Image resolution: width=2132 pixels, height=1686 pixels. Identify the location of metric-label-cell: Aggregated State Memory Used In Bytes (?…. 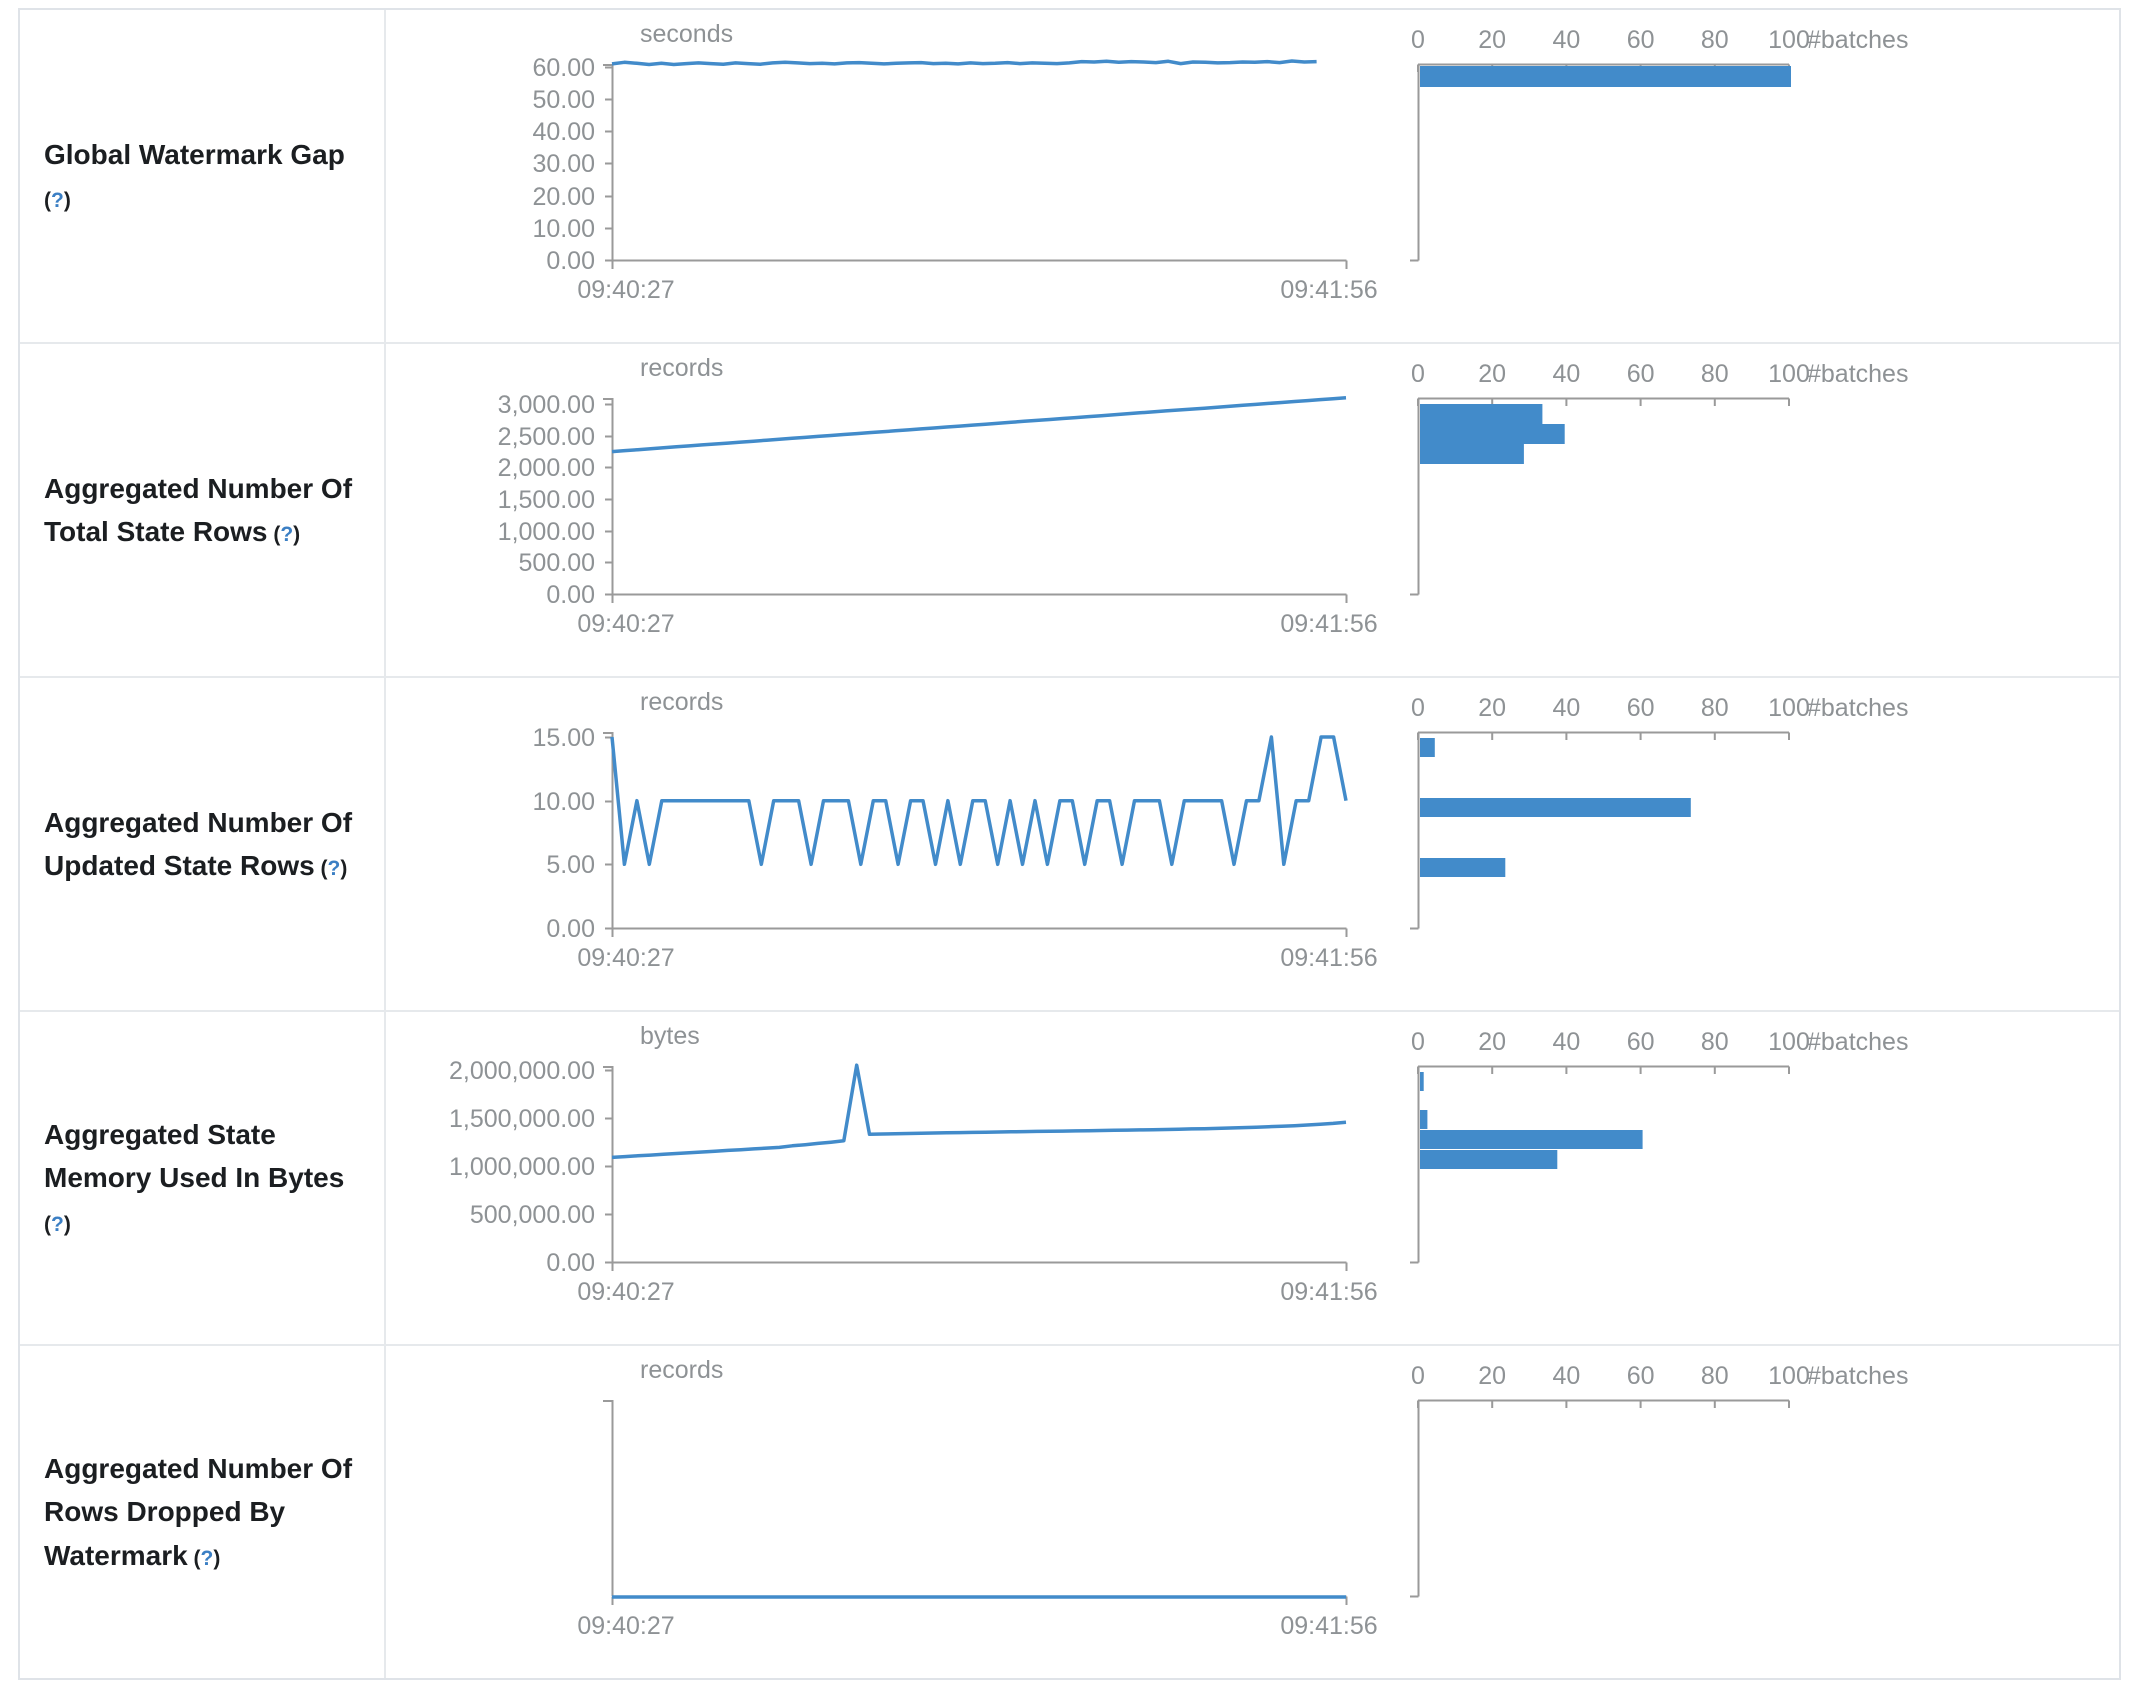
(203, 1178).